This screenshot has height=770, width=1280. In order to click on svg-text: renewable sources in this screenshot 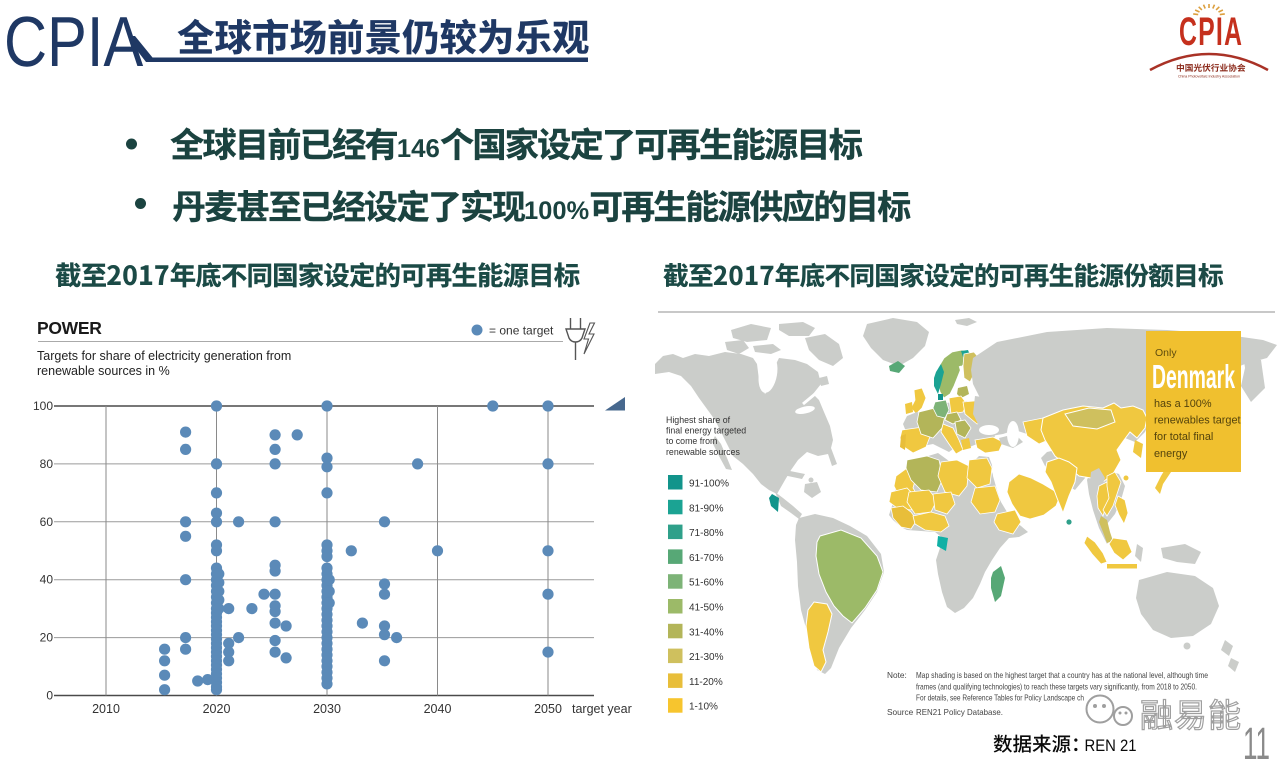, I will do `click(703, 452)`.